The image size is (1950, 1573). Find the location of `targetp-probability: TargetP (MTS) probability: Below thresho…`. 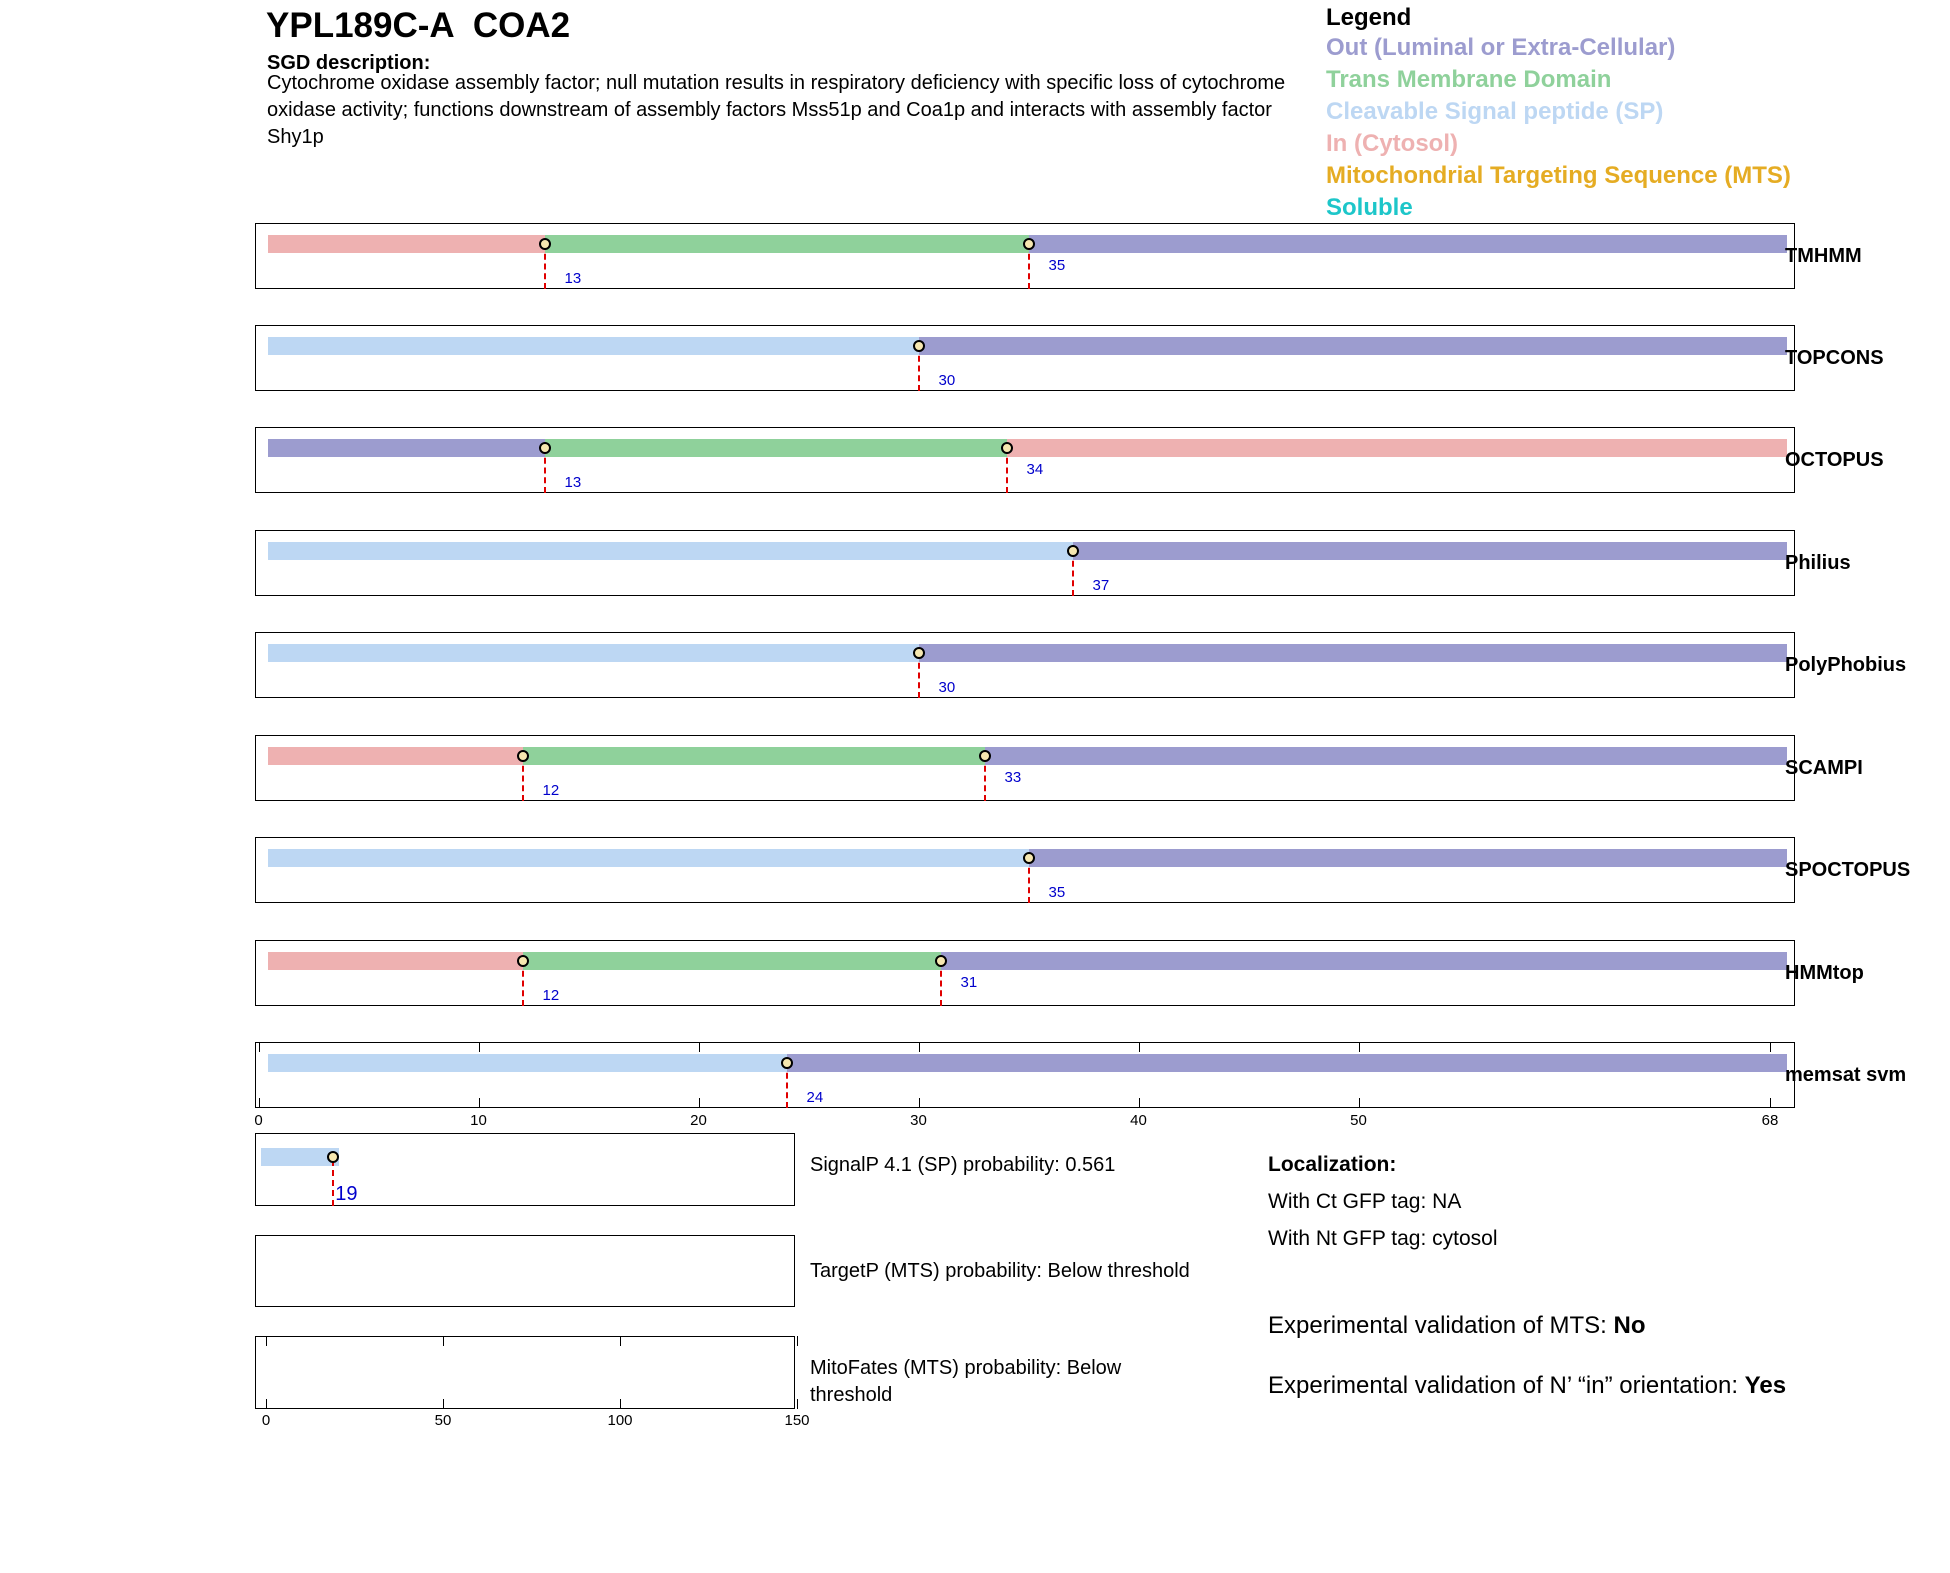

targetp-probability: TargetP (MTS) probability: Below thresho… is located at coordinates (1000, 1271).